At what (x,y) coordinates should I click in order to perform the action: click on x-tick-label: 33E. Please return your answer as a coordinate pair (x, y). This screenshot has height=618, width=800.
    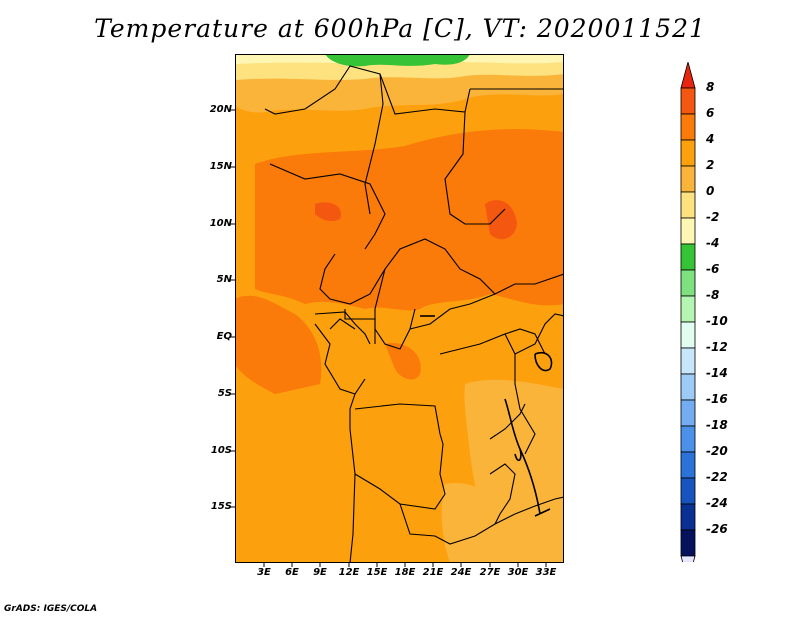
    Looking at the image, I should click on (546, 572).